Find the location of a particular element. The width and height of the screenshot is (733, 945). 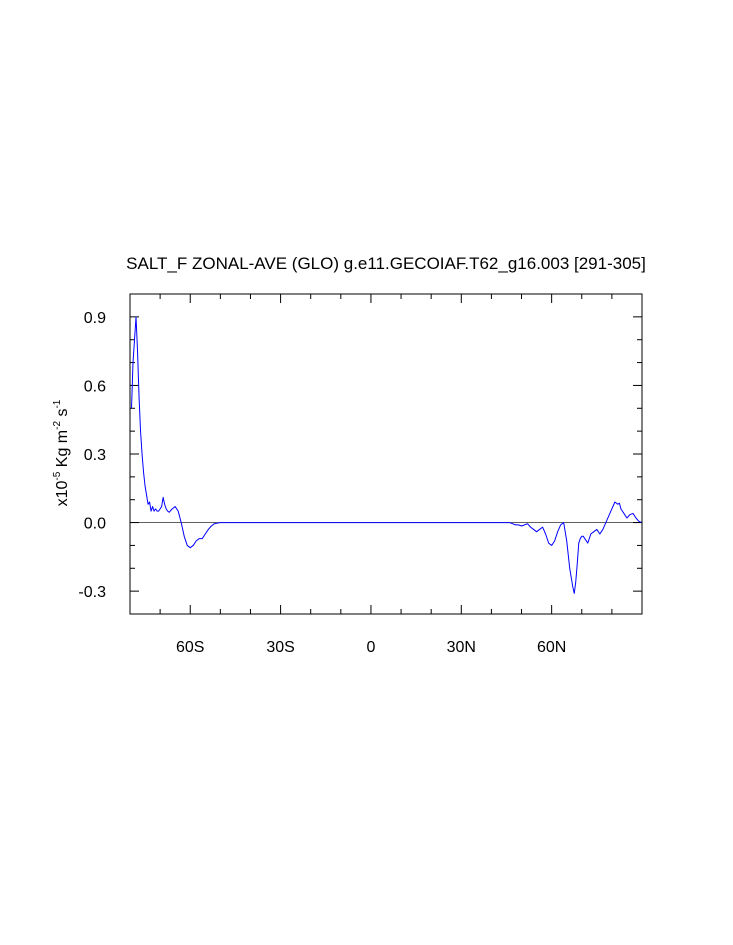

y-axis-label-exponent-3: -1 is located at coordinates (57, 403).